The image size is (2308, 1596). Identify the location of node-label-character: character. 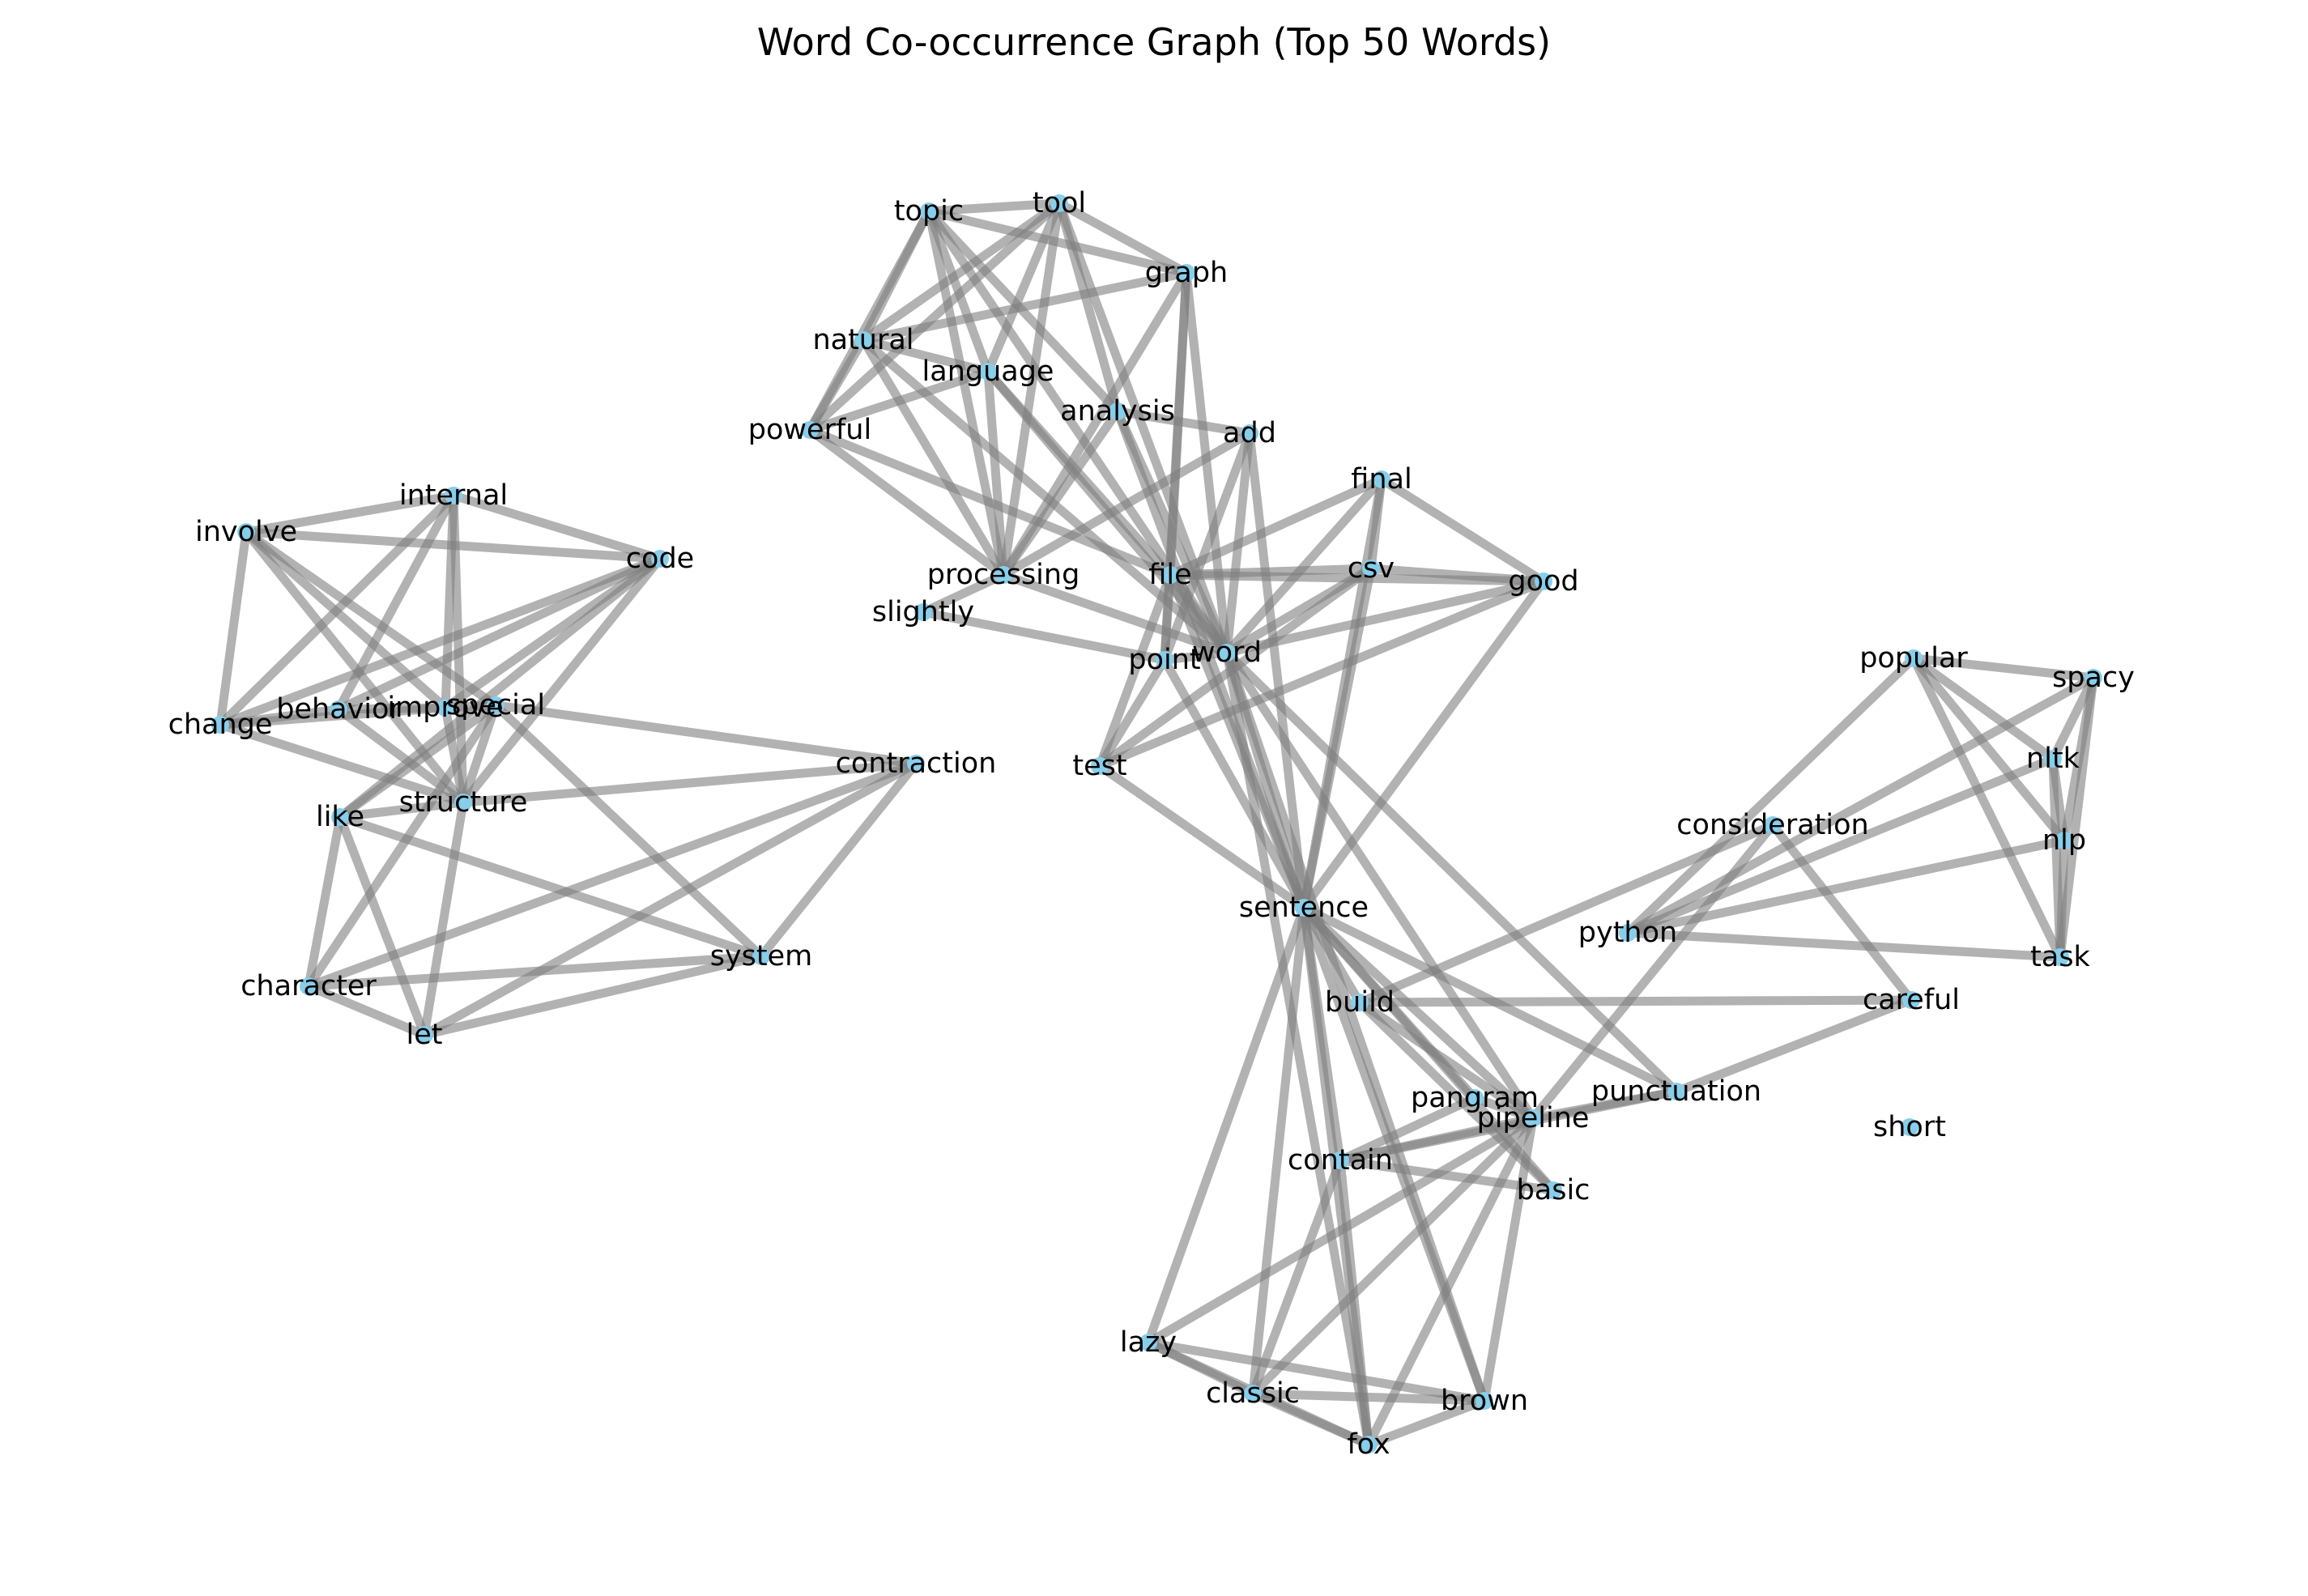
(309, 986).